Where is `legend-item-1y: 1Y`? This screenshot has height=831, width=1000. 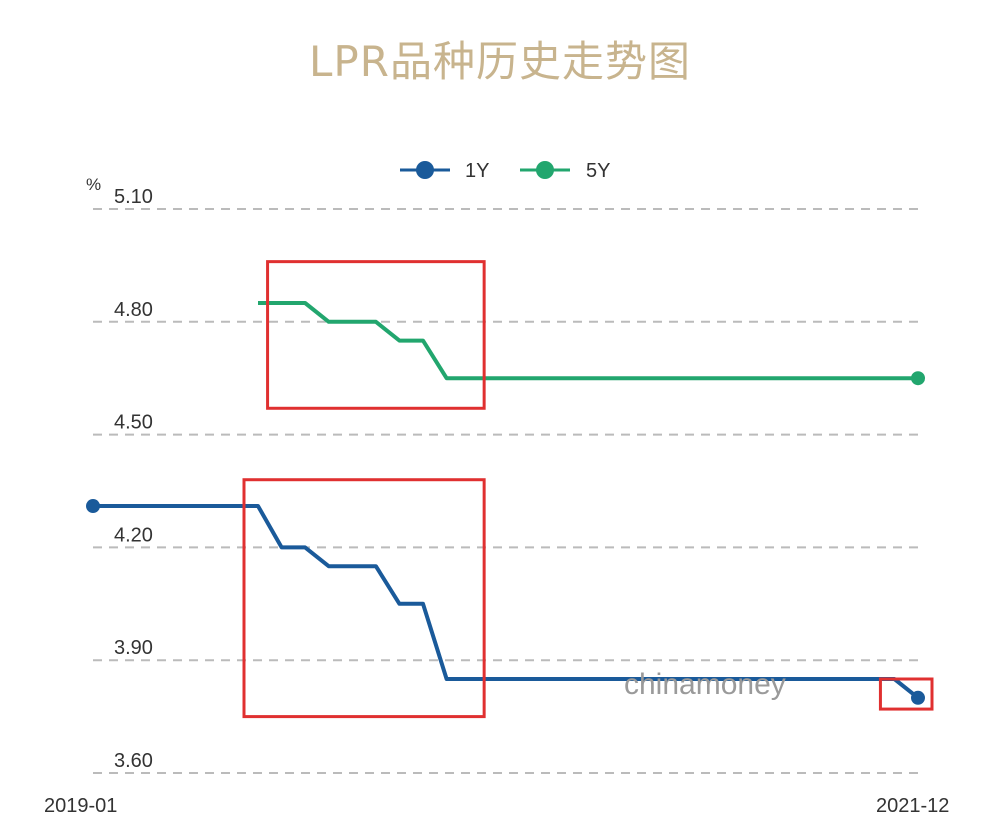 legend-item-1y: 1Y is located at coordinates (444, 171).